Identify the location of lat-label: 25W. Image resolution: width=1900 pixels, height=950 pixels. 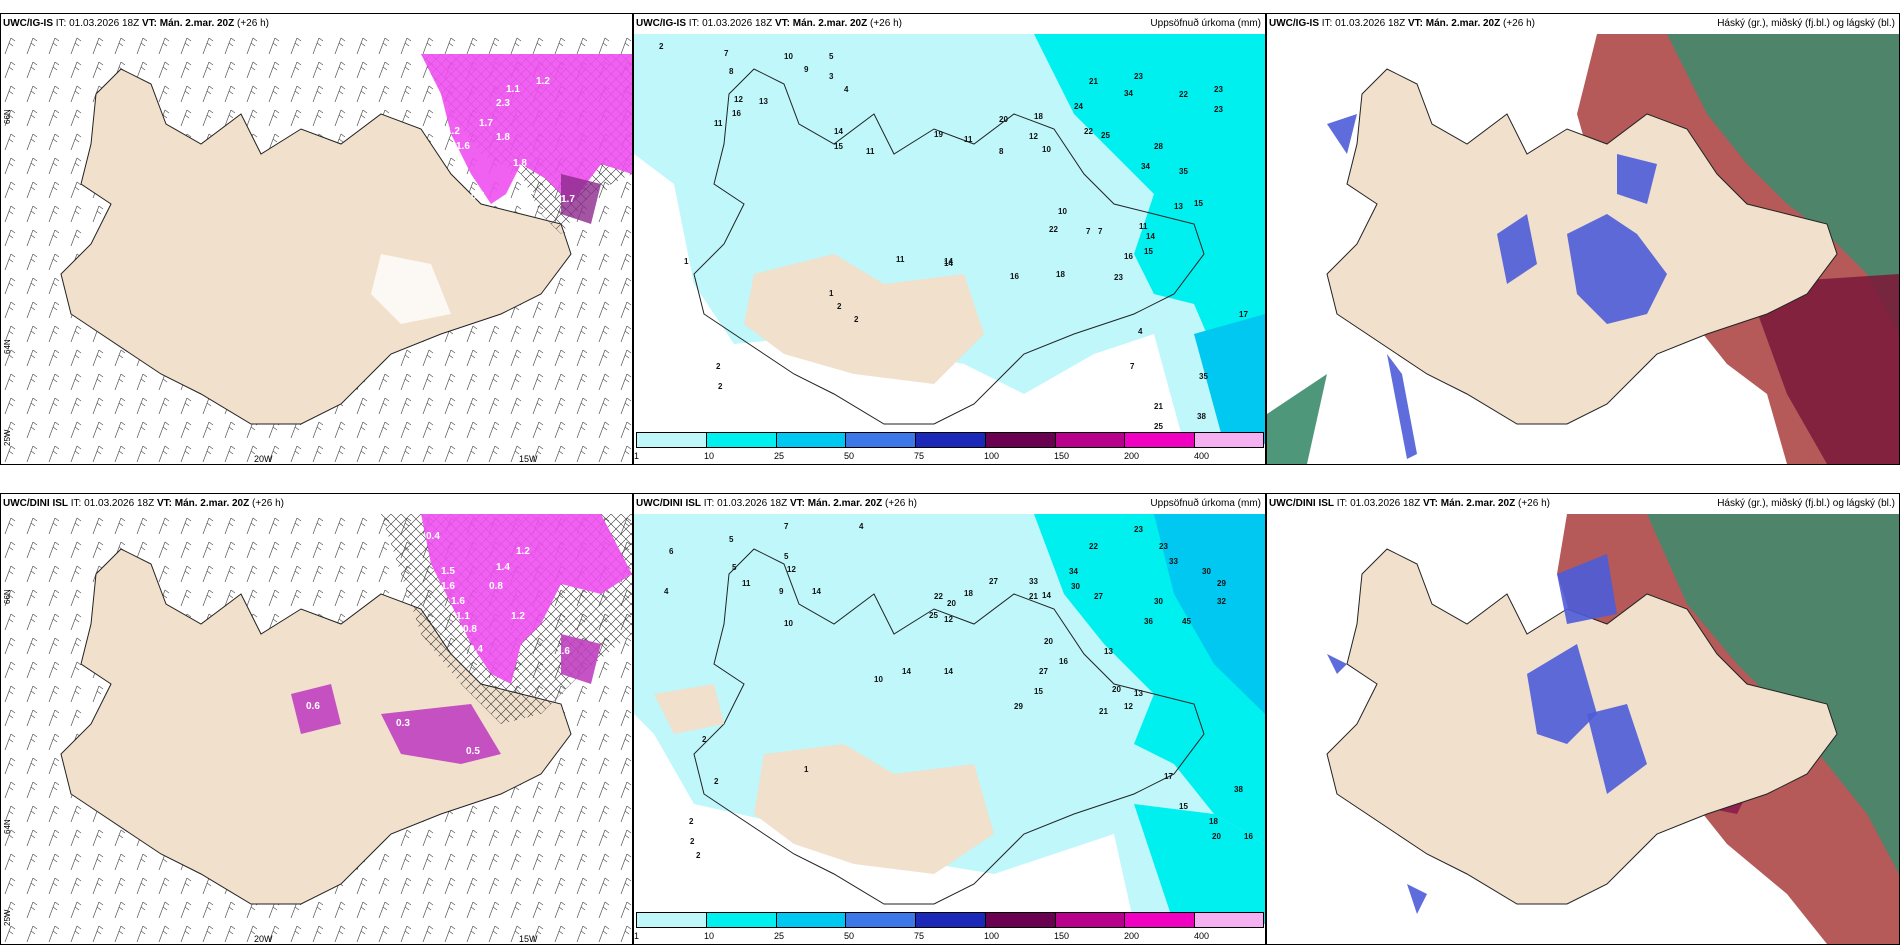
(7, 437).